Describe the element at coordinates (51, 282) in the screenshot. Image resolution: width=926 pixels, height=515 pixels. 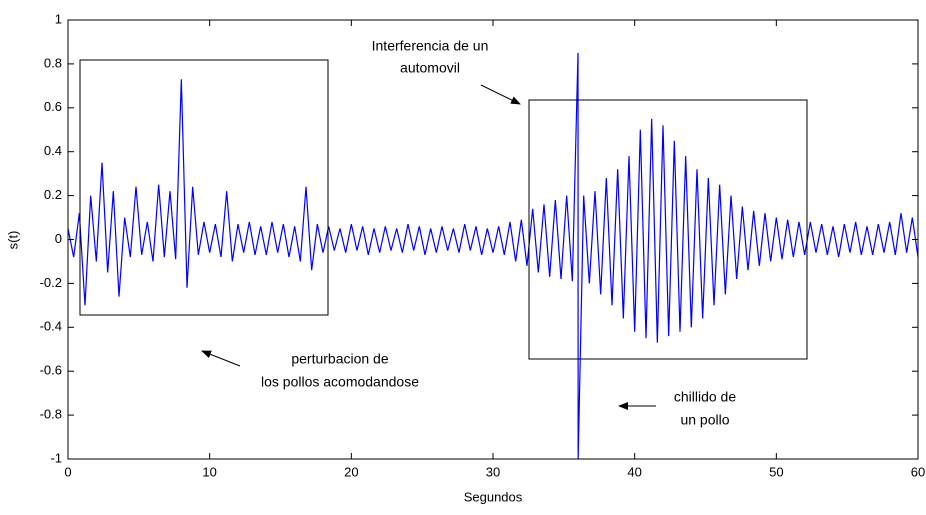
I see `y-tick-label: -0.2` at that location.